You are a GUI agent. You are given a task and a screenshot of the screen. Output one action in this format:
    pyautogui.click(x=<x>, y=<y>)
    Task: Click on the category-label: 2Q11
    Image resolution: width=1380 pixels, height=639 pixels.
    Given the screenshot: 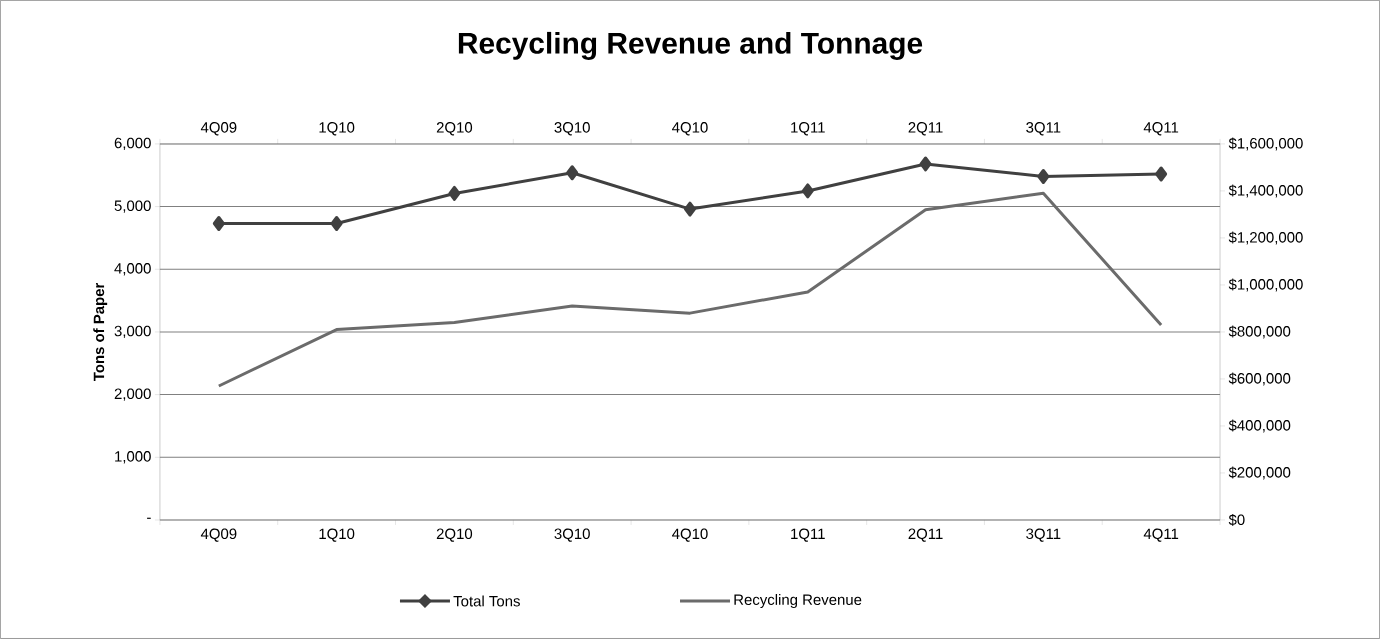 What is the action you would take?
    pyautogui.click(x=925, y=535)
    